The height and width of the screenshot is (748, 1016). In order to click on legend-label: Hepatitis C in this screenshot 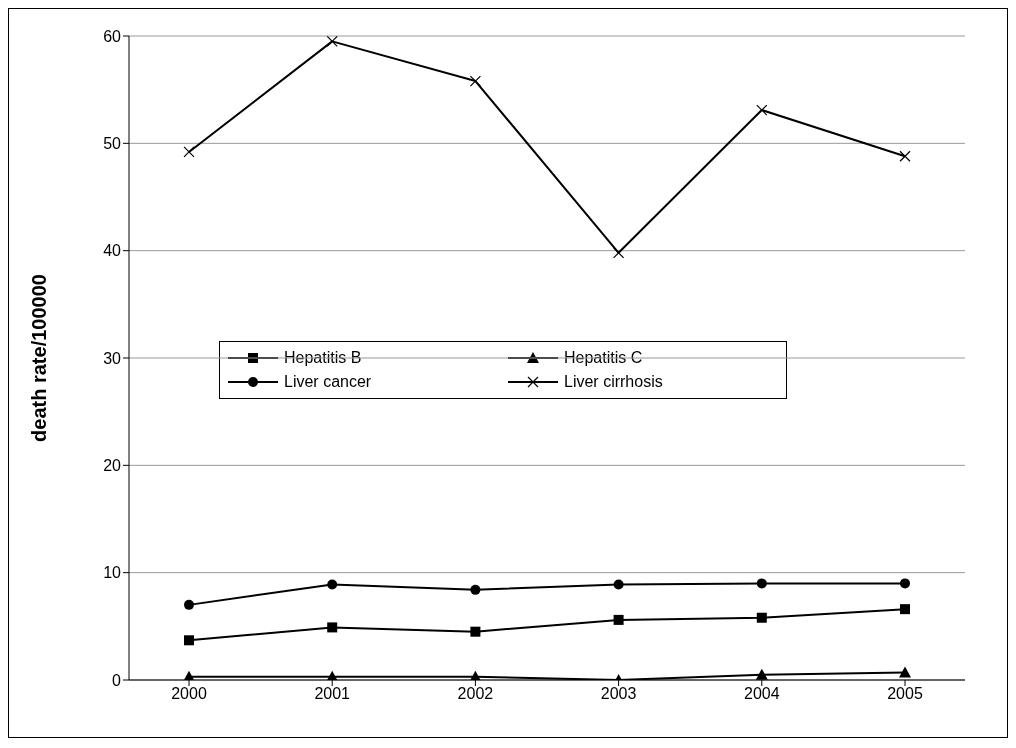, I will do `click(603, 358)`.